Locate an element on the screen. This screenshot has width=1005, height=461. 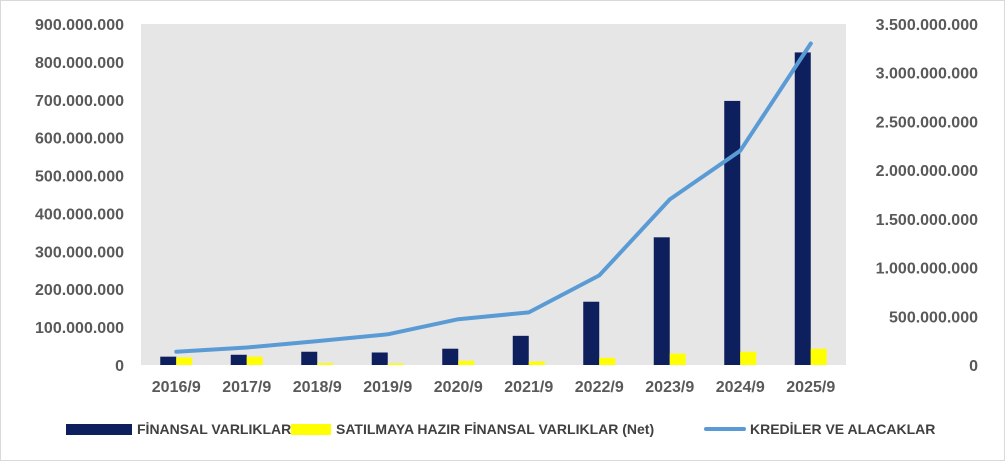
bar-finansal-2022/9 is located at coordinates (591, 333).